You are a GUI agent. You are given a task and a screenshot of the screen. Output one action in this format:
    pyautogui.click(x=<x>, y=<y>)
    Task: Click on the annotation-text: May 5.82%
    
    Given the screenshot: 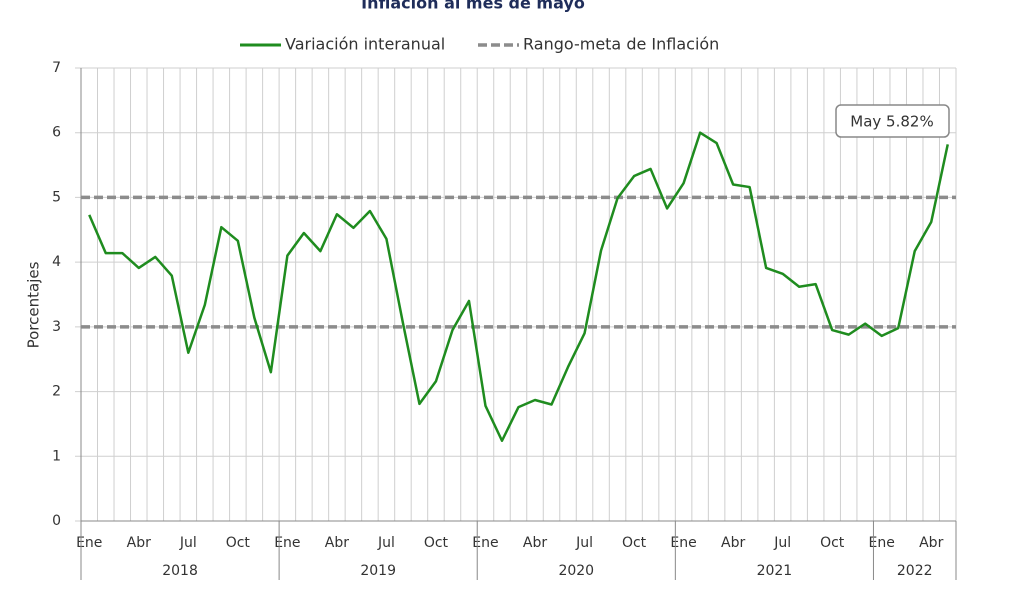 What is the action you would take?
    pyautogui.click(x=891, y=122)
    